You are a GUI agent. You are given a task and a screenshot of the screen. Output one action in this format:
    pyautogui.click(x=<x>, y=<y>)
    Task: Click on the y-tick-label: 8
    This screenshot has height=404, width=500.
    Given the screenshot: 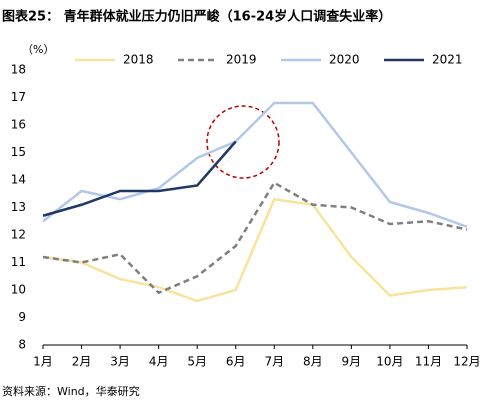 What is the action you would take?
    pyautogui.click(x=22, y=345)
    